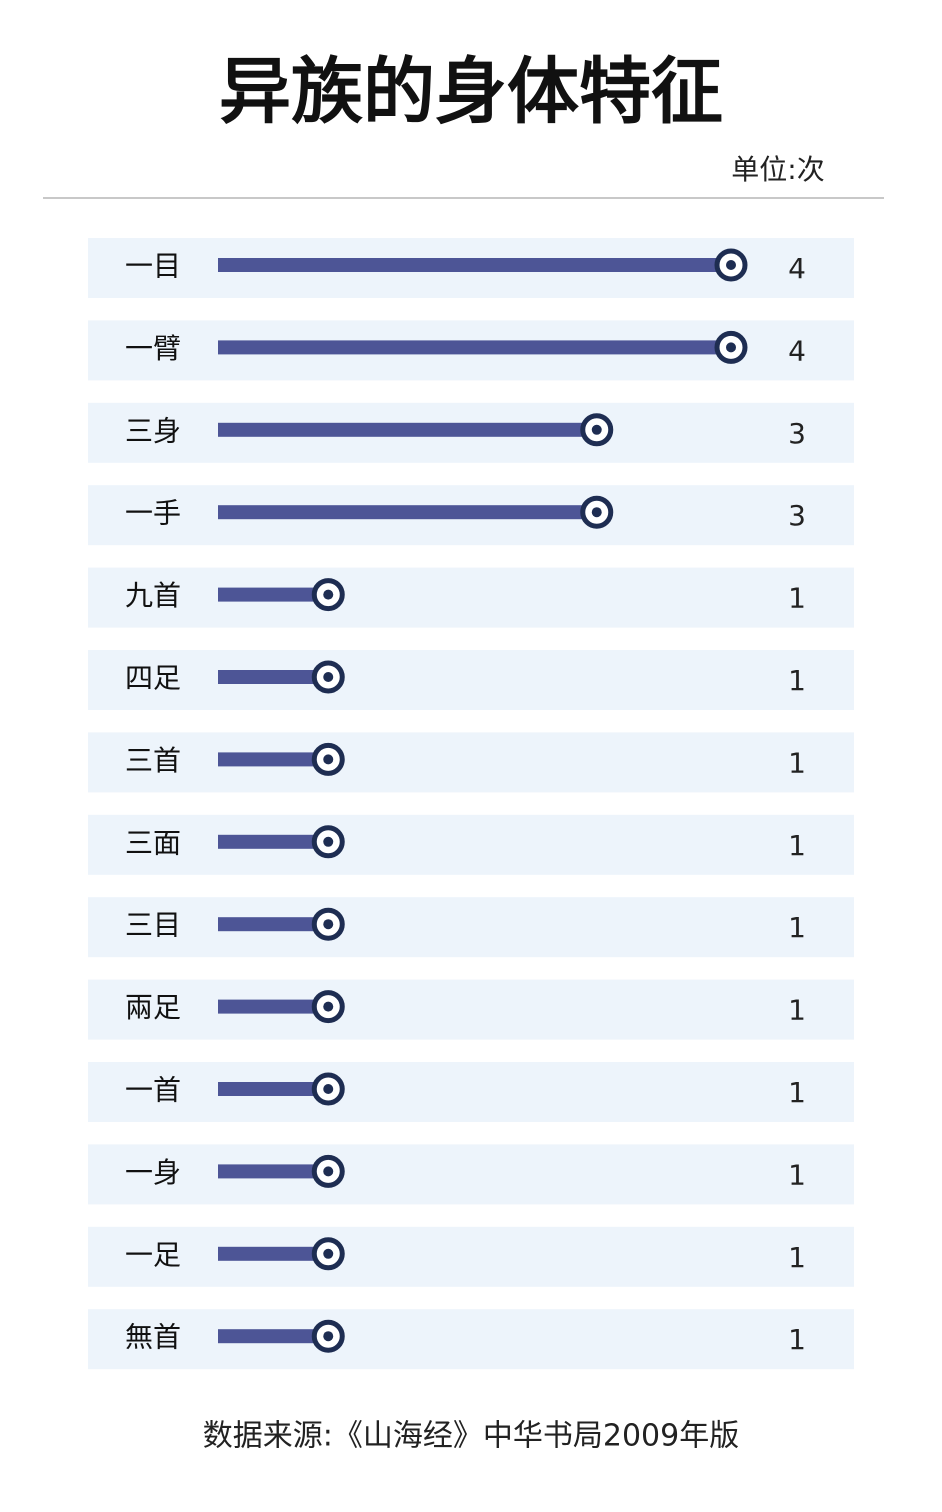  I want to click on source-note: 数据来源:《山海经》中华书局2009年版, so click(471, 1436).